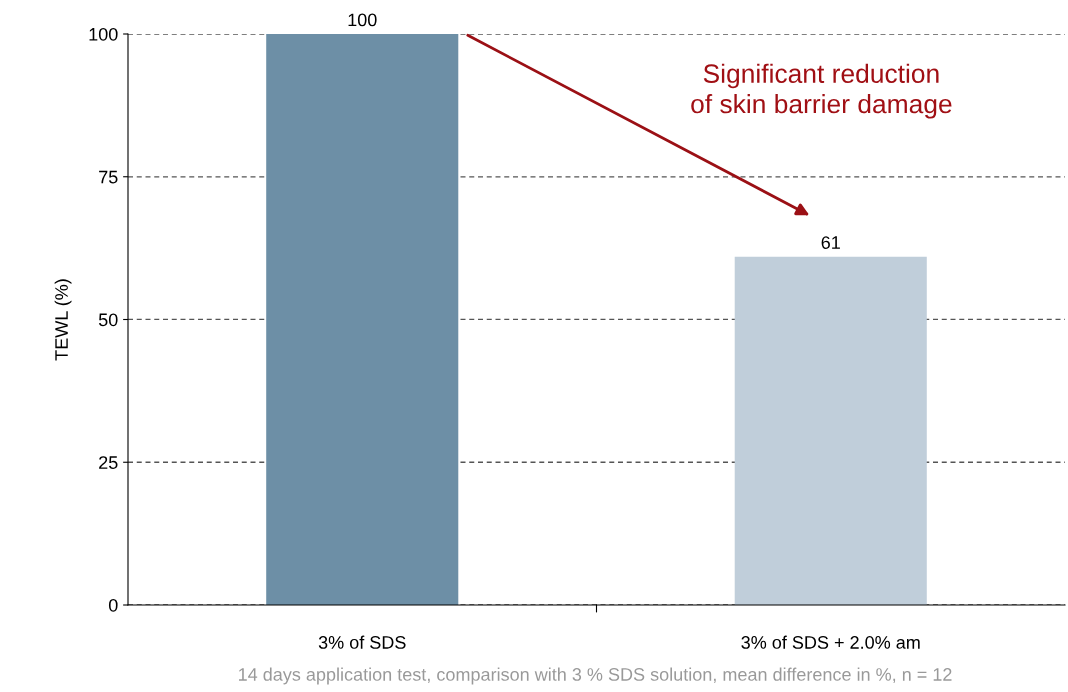  Describe the element at coordinates (821, 91) in the screenshot. I see `annotation: Significant reduction of skin barrier damage` at that location.